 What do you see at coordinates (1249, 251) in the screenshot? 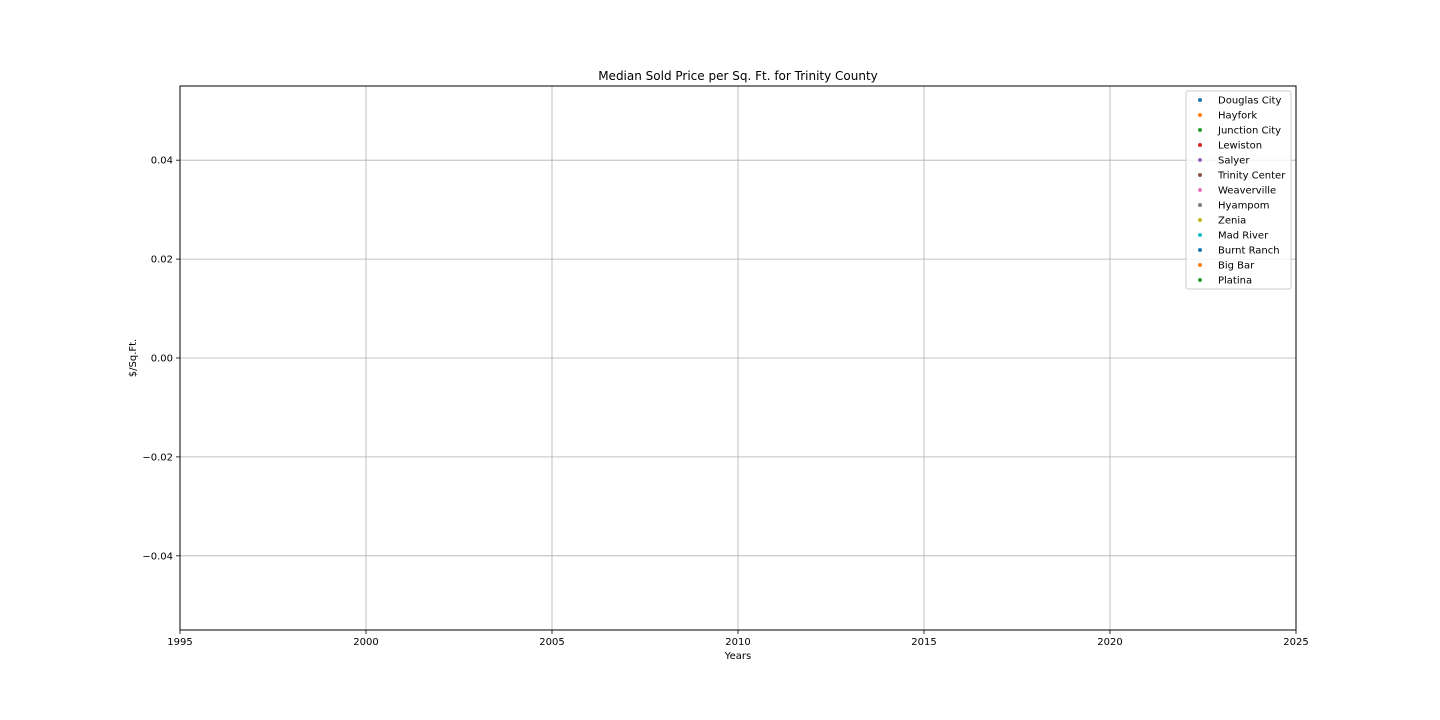
I see `legend-entry-label: Burnt Ranch` at bounding box center [1249, 251].